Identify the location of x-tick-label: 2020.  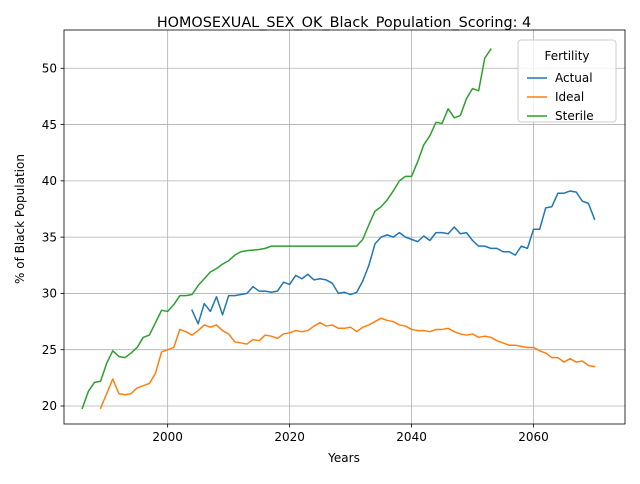
(289, 437).